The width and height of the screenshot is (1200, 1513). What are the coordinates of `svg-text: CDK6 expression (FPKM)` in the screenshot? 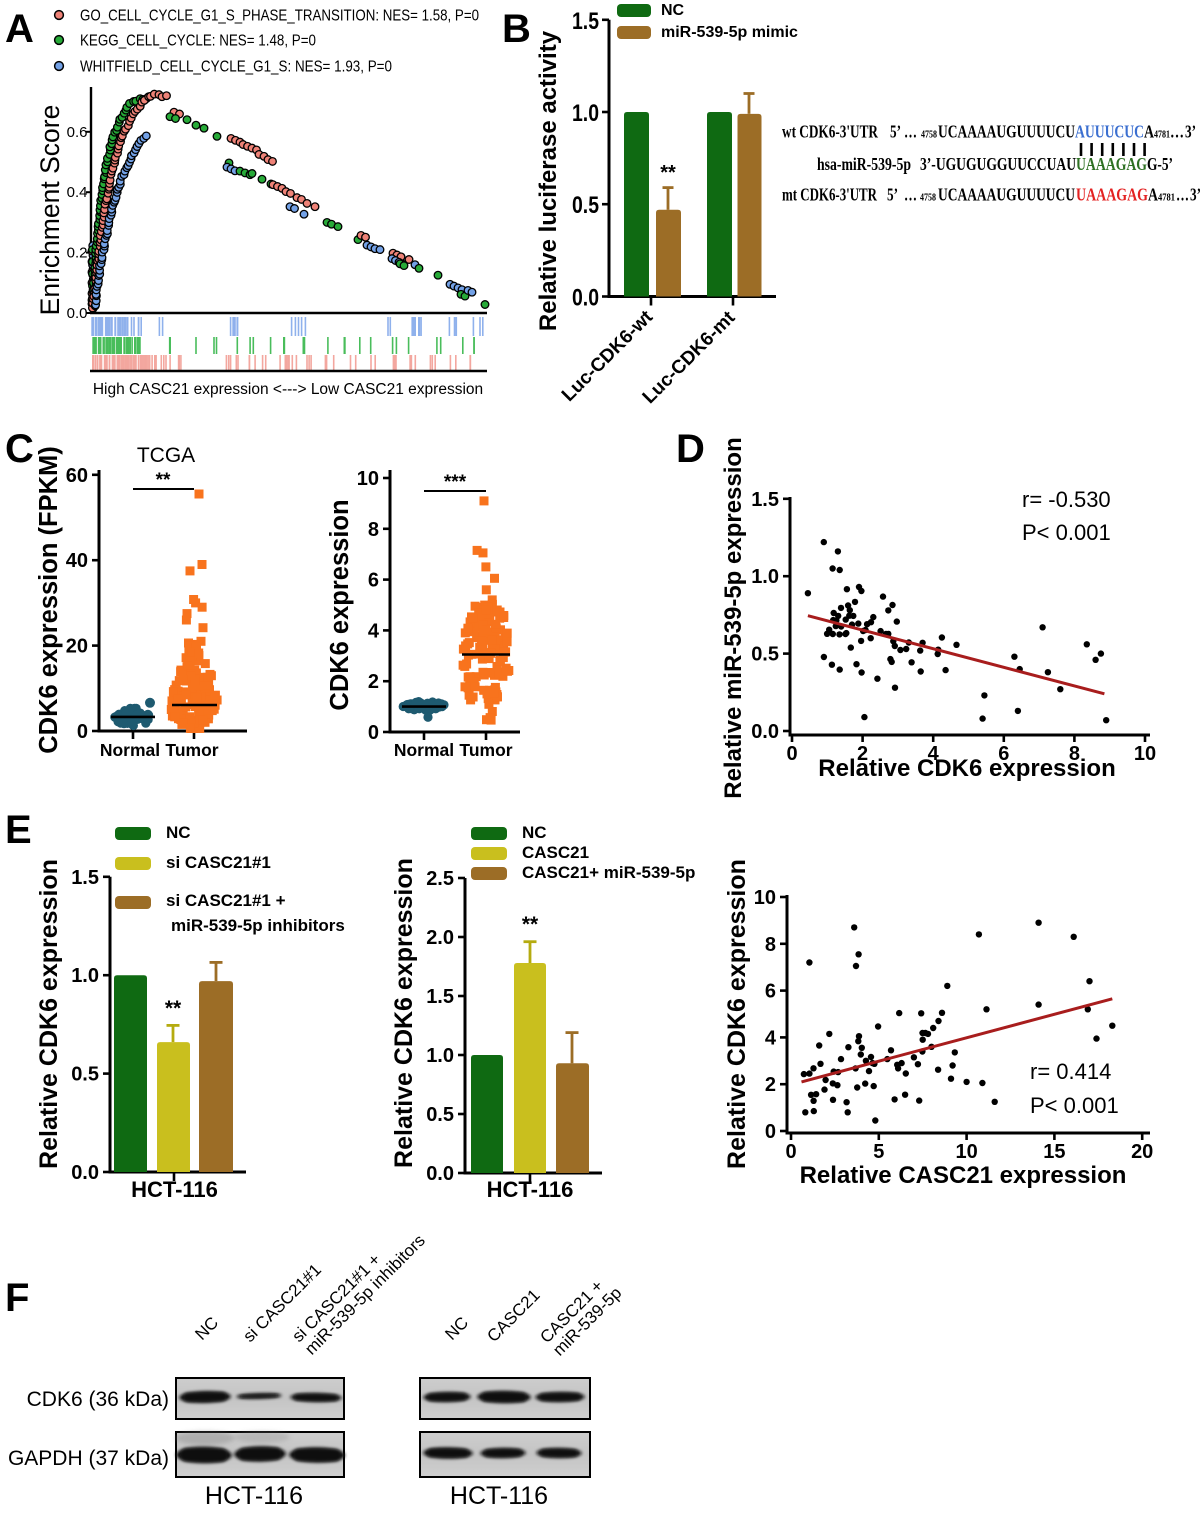 It's located at (49, 599).